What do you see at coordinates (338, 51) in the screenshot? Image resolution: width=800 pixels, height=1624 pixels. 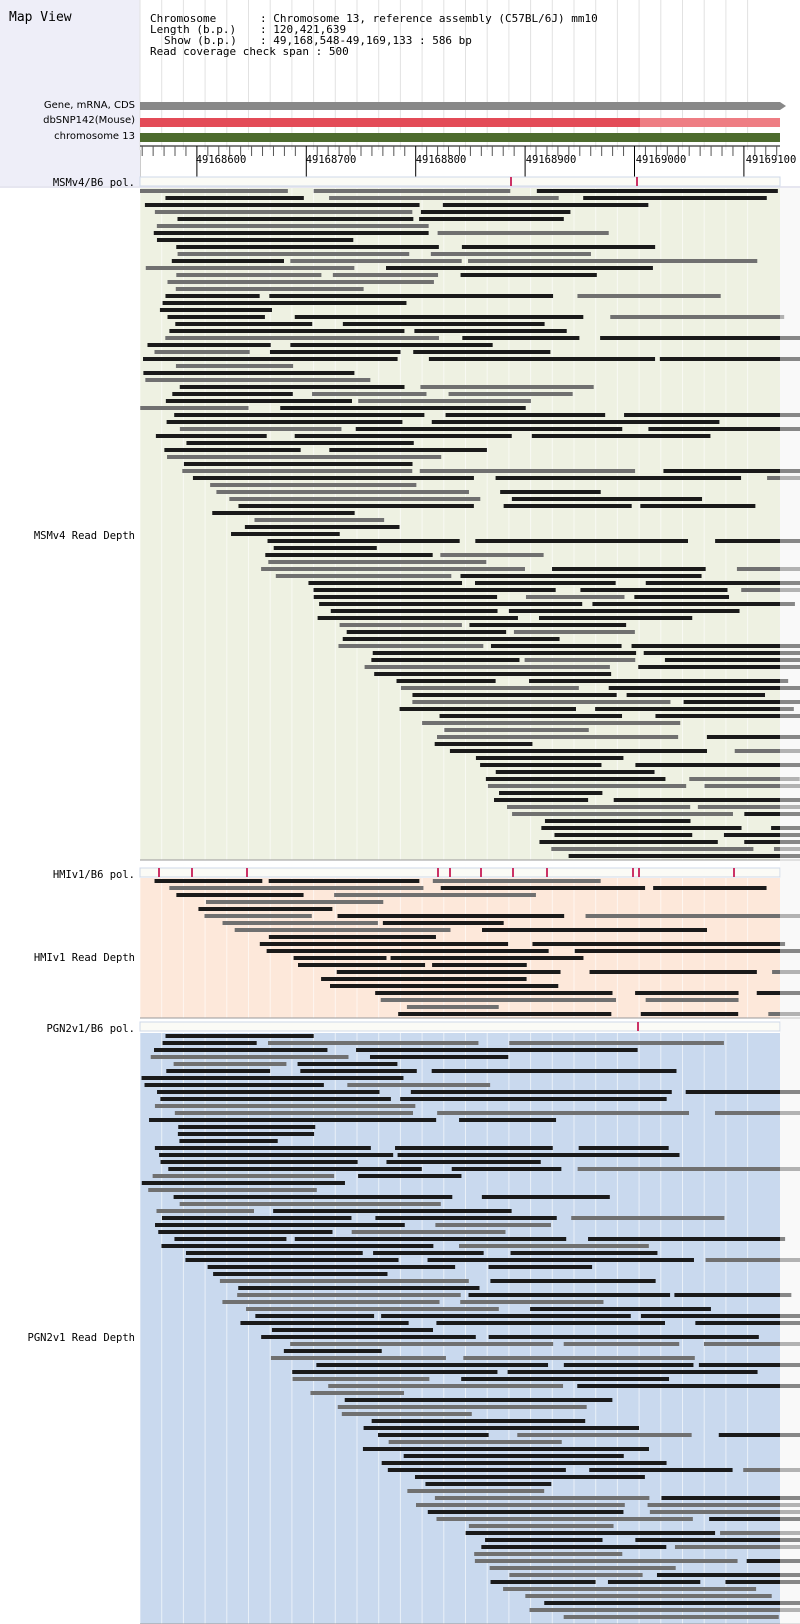 I see `info-coverage-value: 500` at bounding box center [338, 51].